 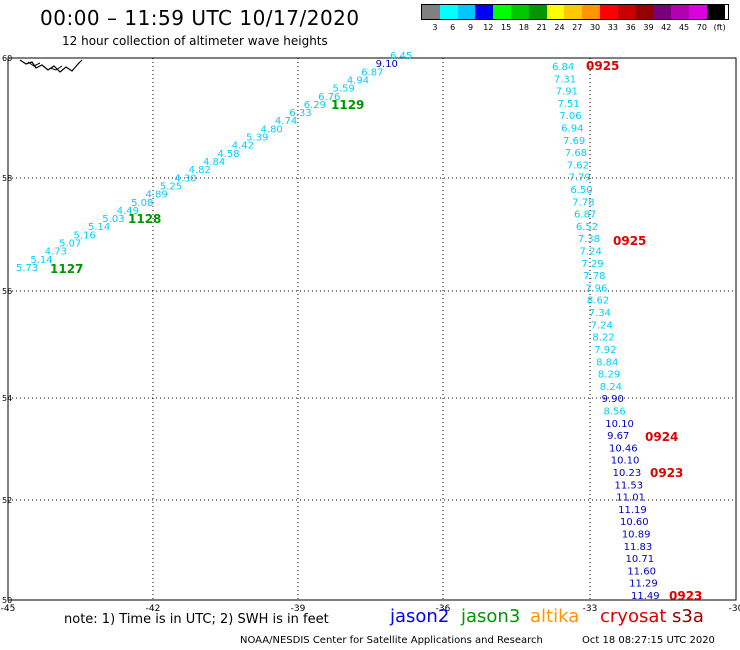 I want to click on x-tick-label: -39, so click(x=298, y=609).